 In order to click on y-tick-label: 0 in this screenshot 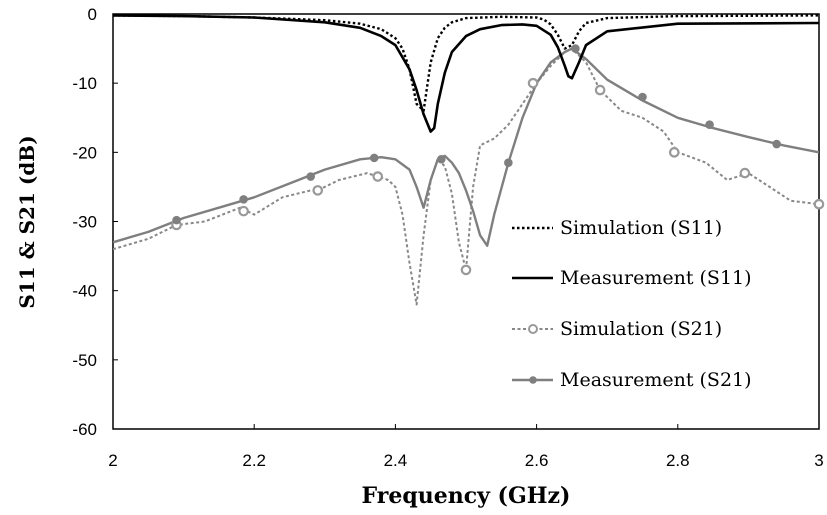, I will do `click(92, 14)`.